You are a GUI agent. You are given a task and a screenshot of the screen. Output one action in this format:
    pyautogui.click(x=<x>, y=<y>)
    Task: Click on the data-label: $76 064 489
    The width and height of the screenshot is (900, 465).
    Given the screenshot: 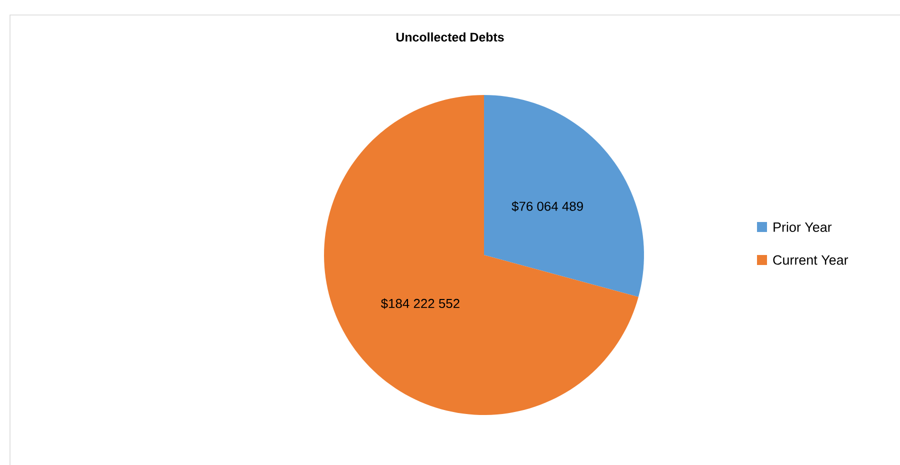 What is the action you would take?
    pyautogui.click(x=547, y=206)
    